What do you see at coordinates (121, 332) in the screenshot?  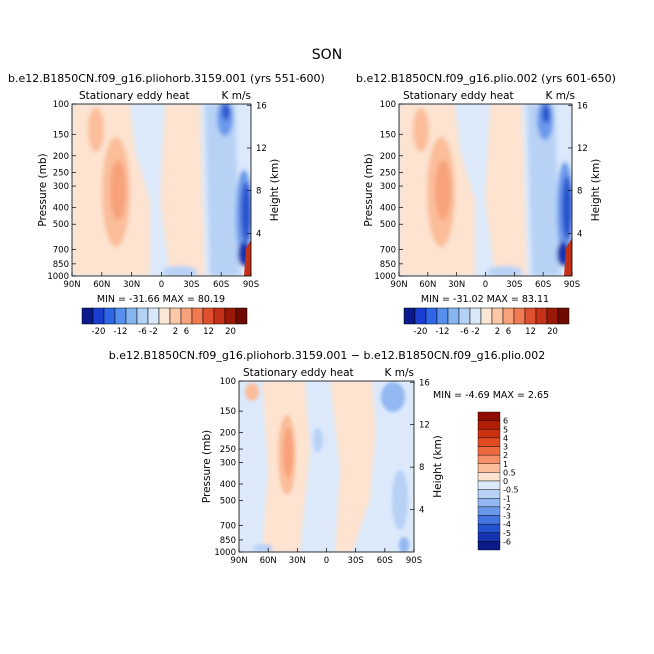 I see `colorbar-label: -12` at bounding box center [121, 332].